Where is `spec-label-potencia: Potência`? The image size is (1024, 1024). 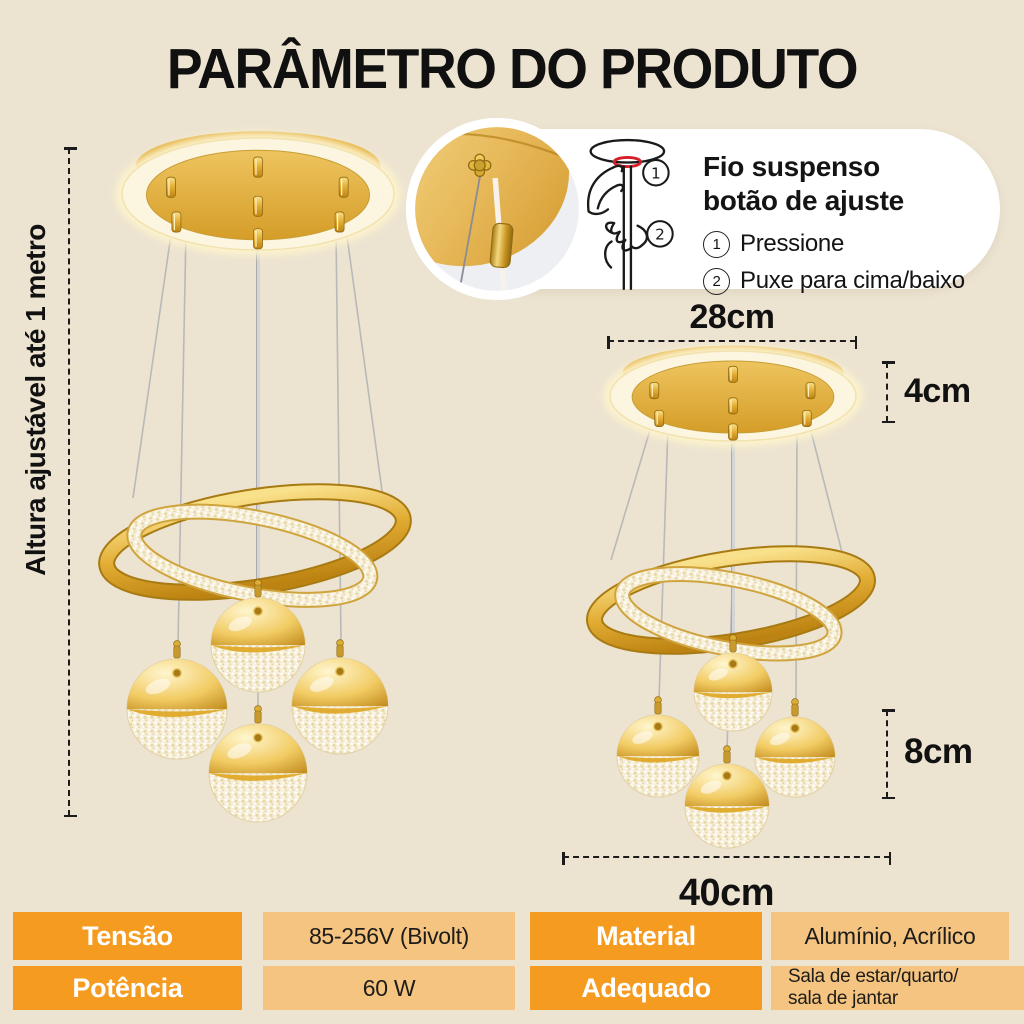
spec-label-potencia: Potência is located at coordinates (127, 988).